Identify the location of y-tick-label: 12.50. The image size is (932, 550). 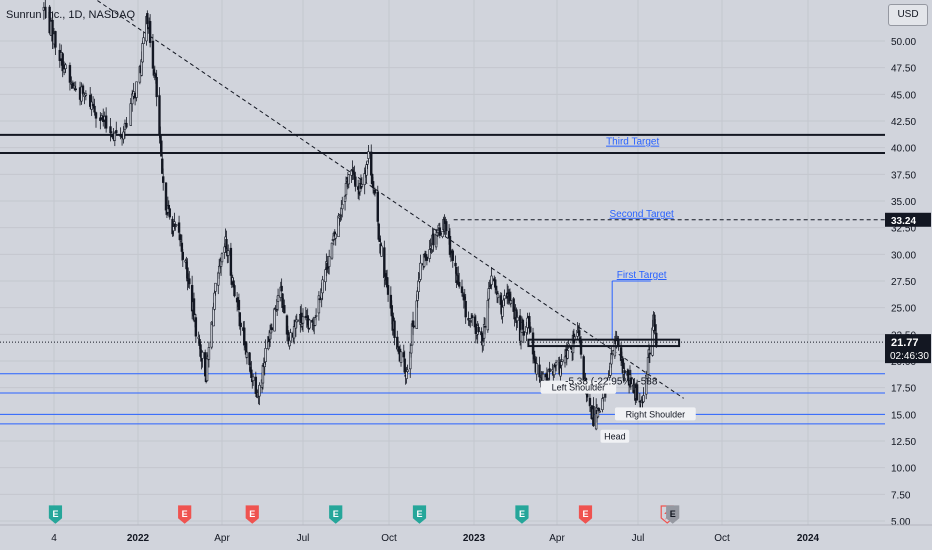
(903, 442).